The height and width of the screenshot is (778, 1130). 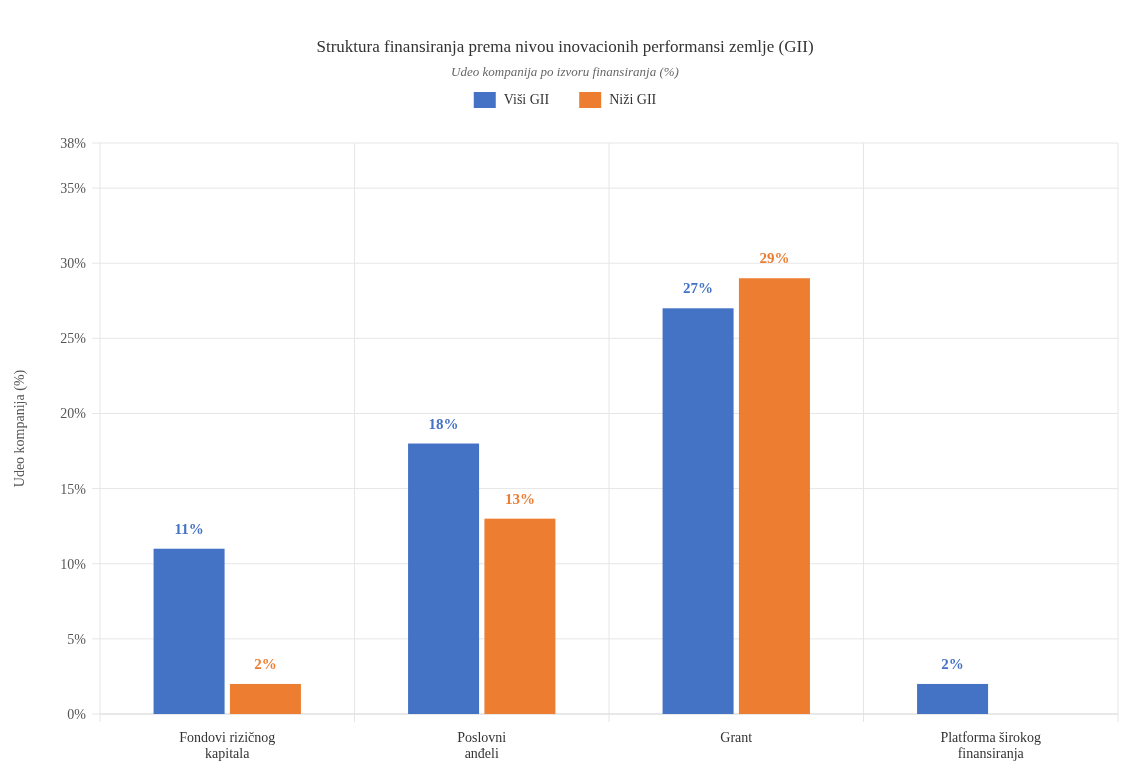 I want to click on legend-label: Niži GII, so click(x=633, y=99).